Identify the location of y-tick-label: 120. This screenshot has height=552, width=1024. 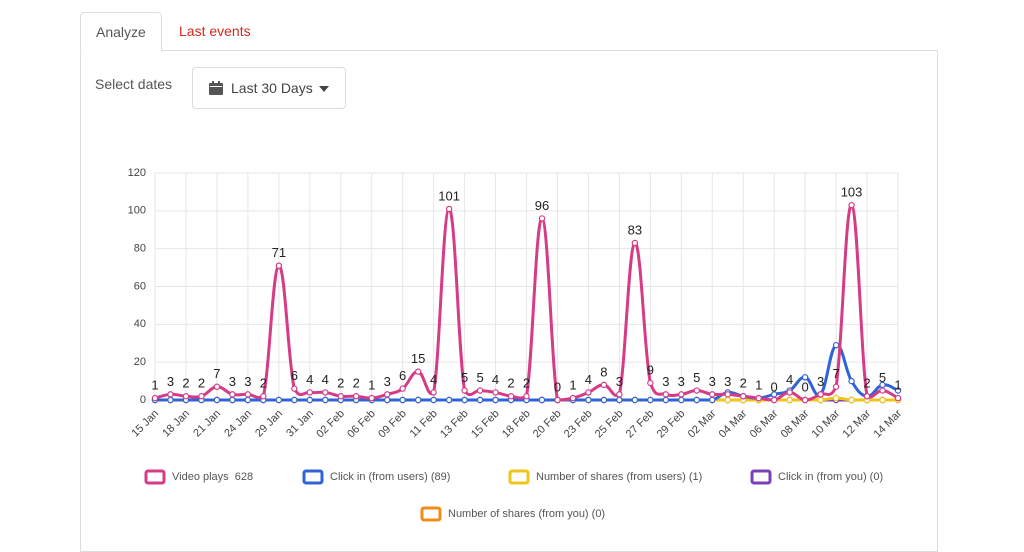
(137, 173).